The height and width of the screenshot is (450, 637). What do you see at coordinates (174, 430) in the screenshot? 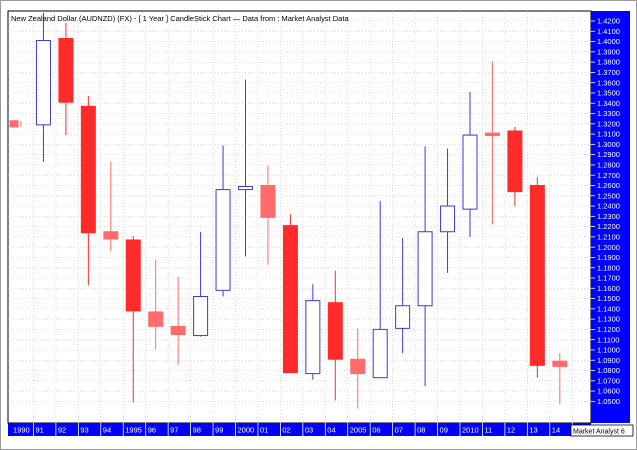
I see `time-tick-label: 97` at bounding box center [174, 430].